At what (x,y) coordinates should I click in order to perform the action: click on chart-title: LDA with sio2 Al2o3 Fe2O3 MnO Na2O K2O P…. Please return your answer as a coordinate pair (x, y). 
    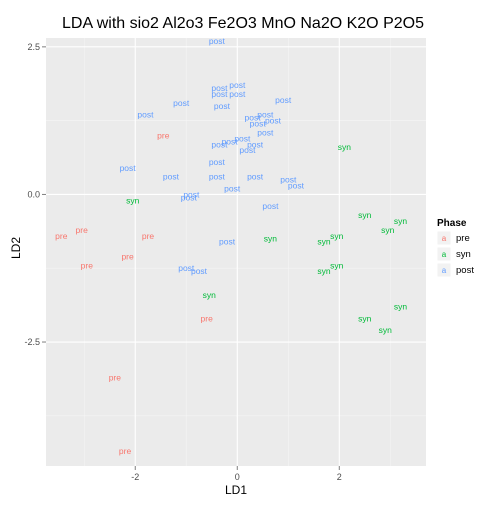
    Looking at the image, I should click on (243, 23).